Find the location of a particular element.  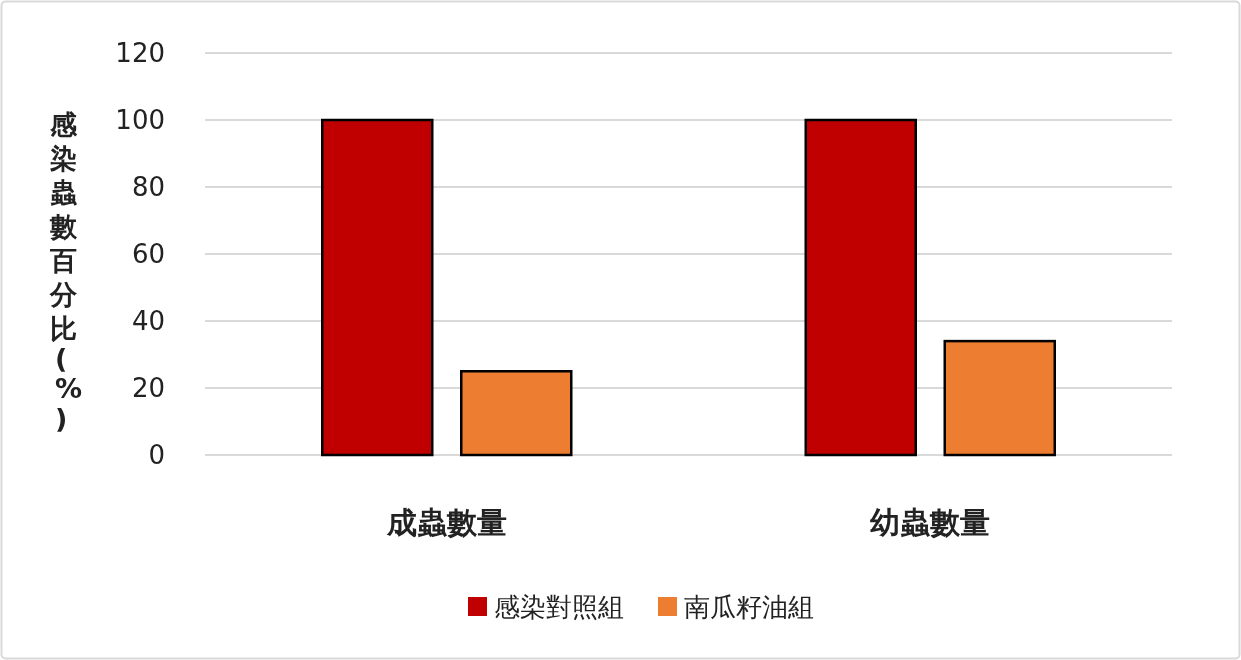

x-tick-label: 成蟲數量 is located at coordinates (446, 522).